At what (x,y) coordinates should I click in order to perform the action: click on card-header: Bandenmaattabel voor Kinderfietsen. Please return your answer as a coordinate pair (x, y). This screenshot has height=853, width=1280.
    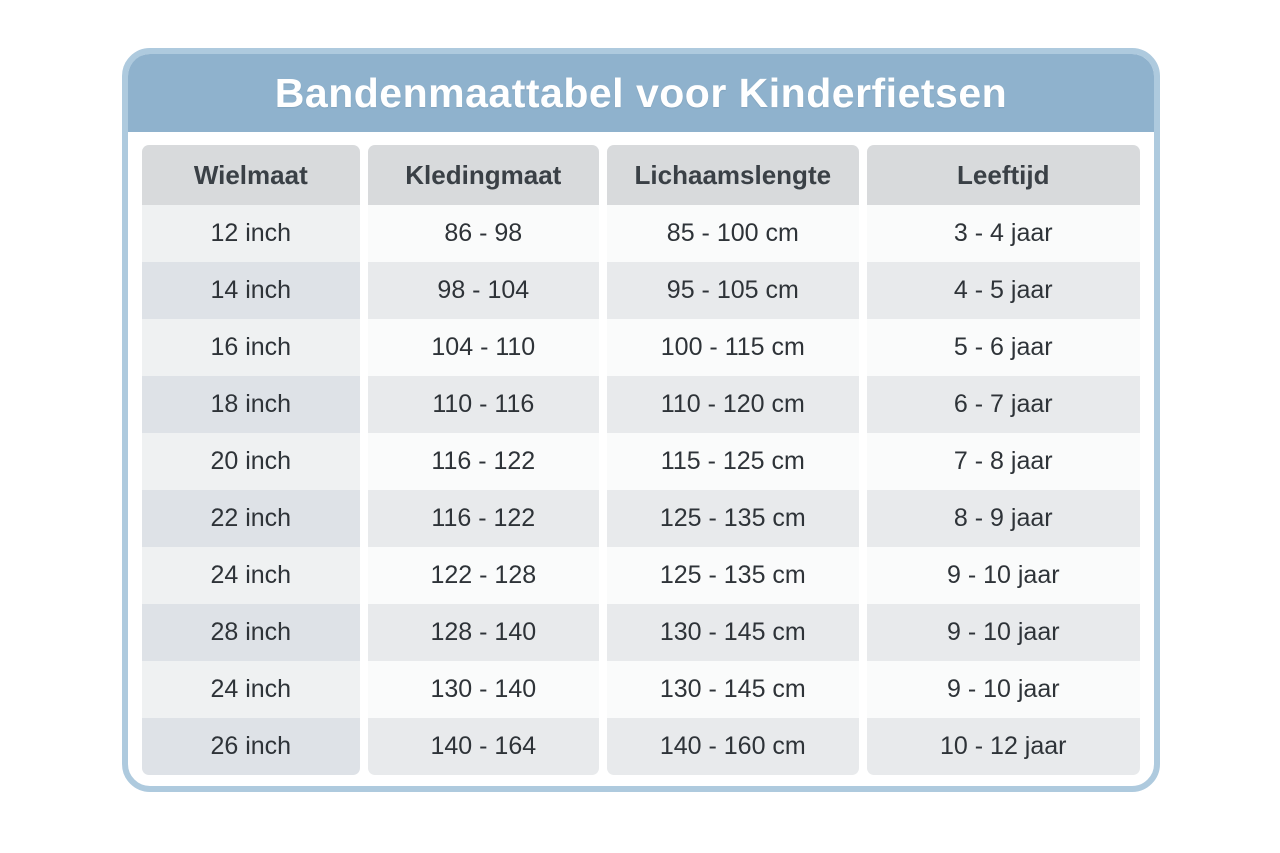
    Looking at the image, I should click on (641, 93).